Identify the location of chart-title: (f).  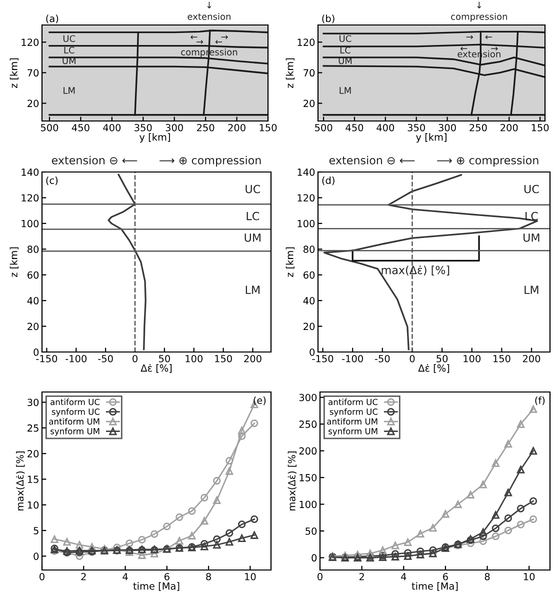
(540, 401).